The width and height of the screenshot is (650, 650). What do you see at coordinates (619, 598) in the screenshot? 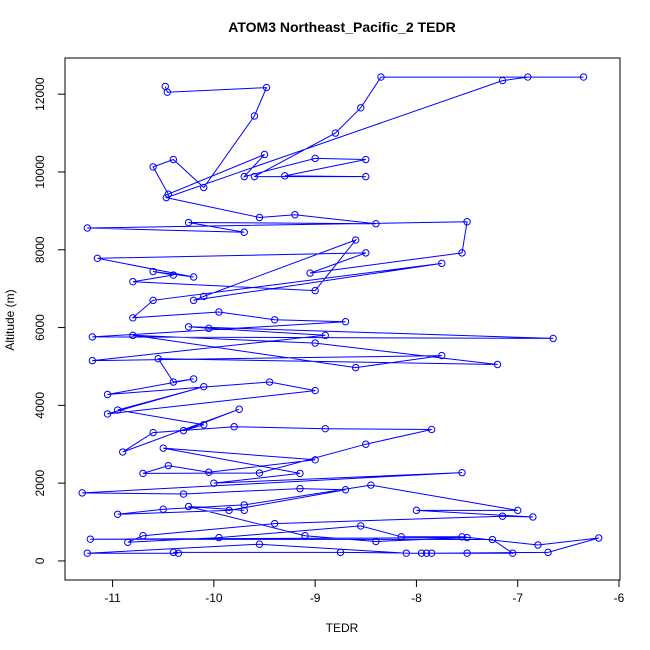
I see `x-tick-label: -6` at bounding box center [619, 598].